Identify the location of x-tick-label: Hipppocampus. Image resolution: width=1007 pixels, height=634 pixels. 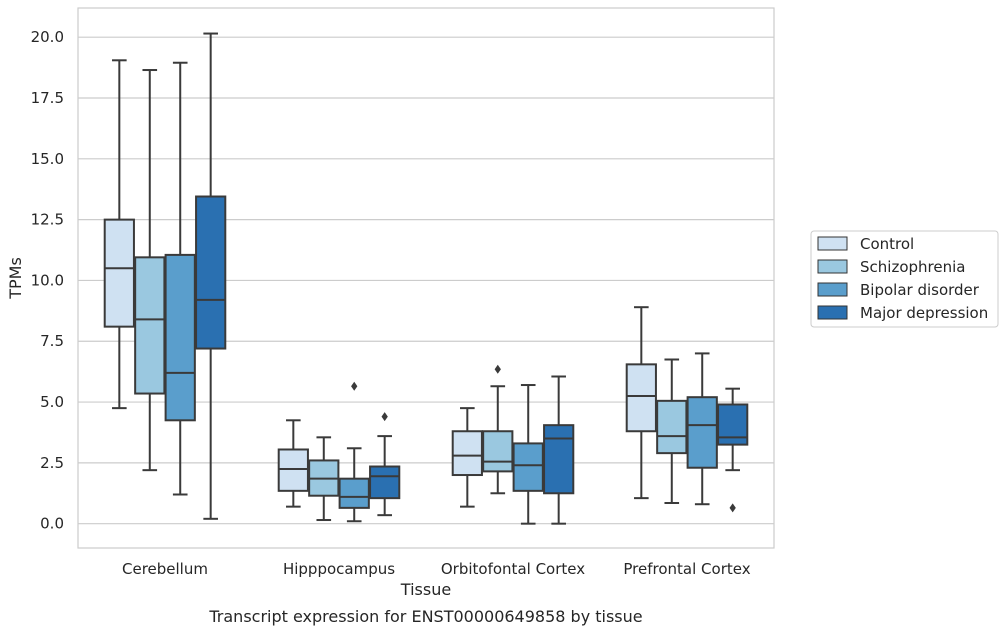
(339, 569).